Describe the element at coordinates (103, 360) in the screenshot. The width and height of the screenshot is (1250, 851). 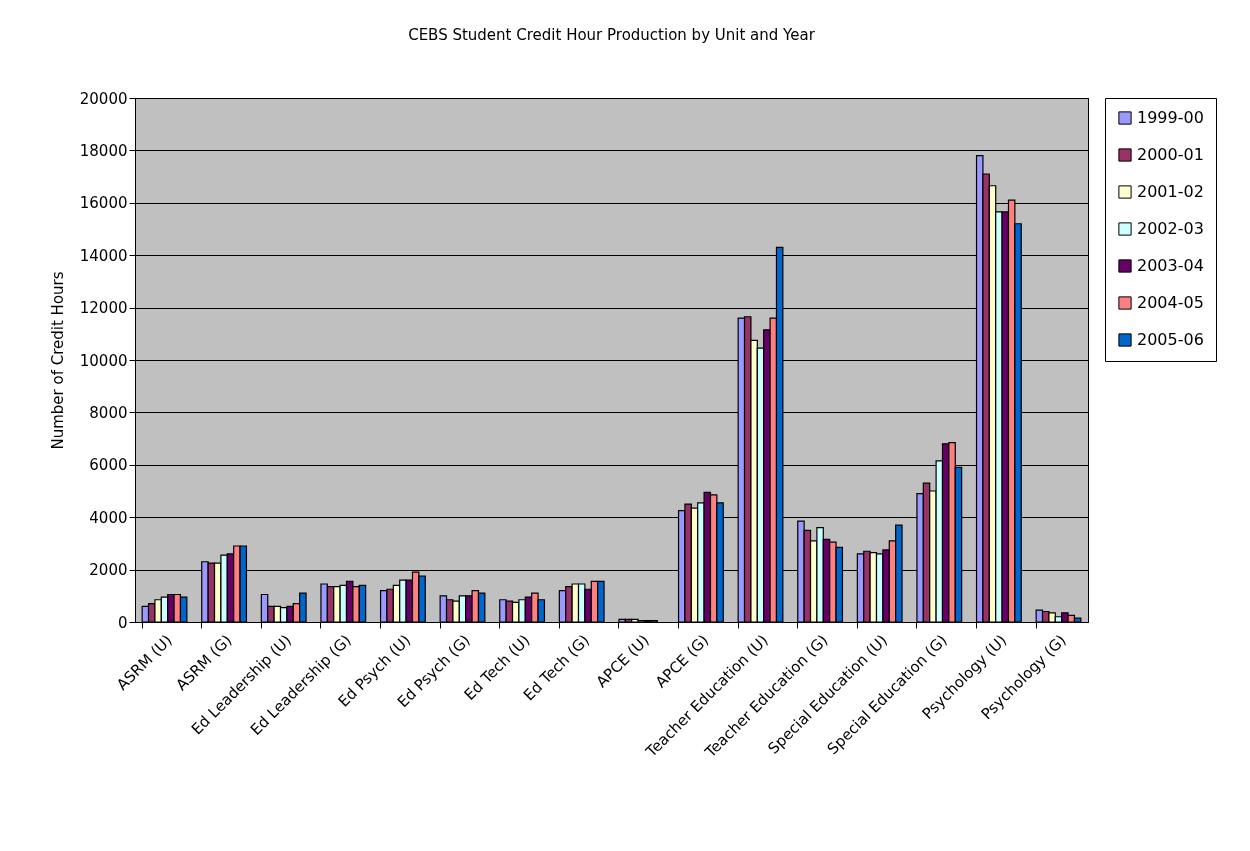
I see `y-tick-label: 10000` at that location.